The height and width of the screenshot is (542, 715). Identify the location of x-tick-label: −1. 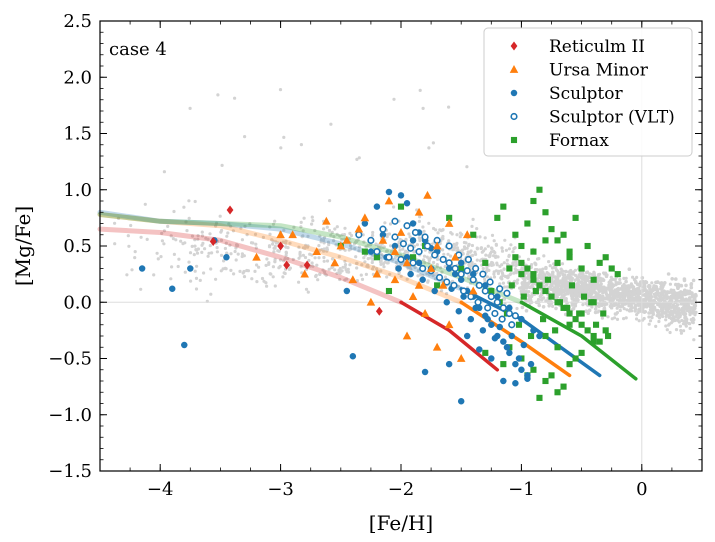
(521, 489).